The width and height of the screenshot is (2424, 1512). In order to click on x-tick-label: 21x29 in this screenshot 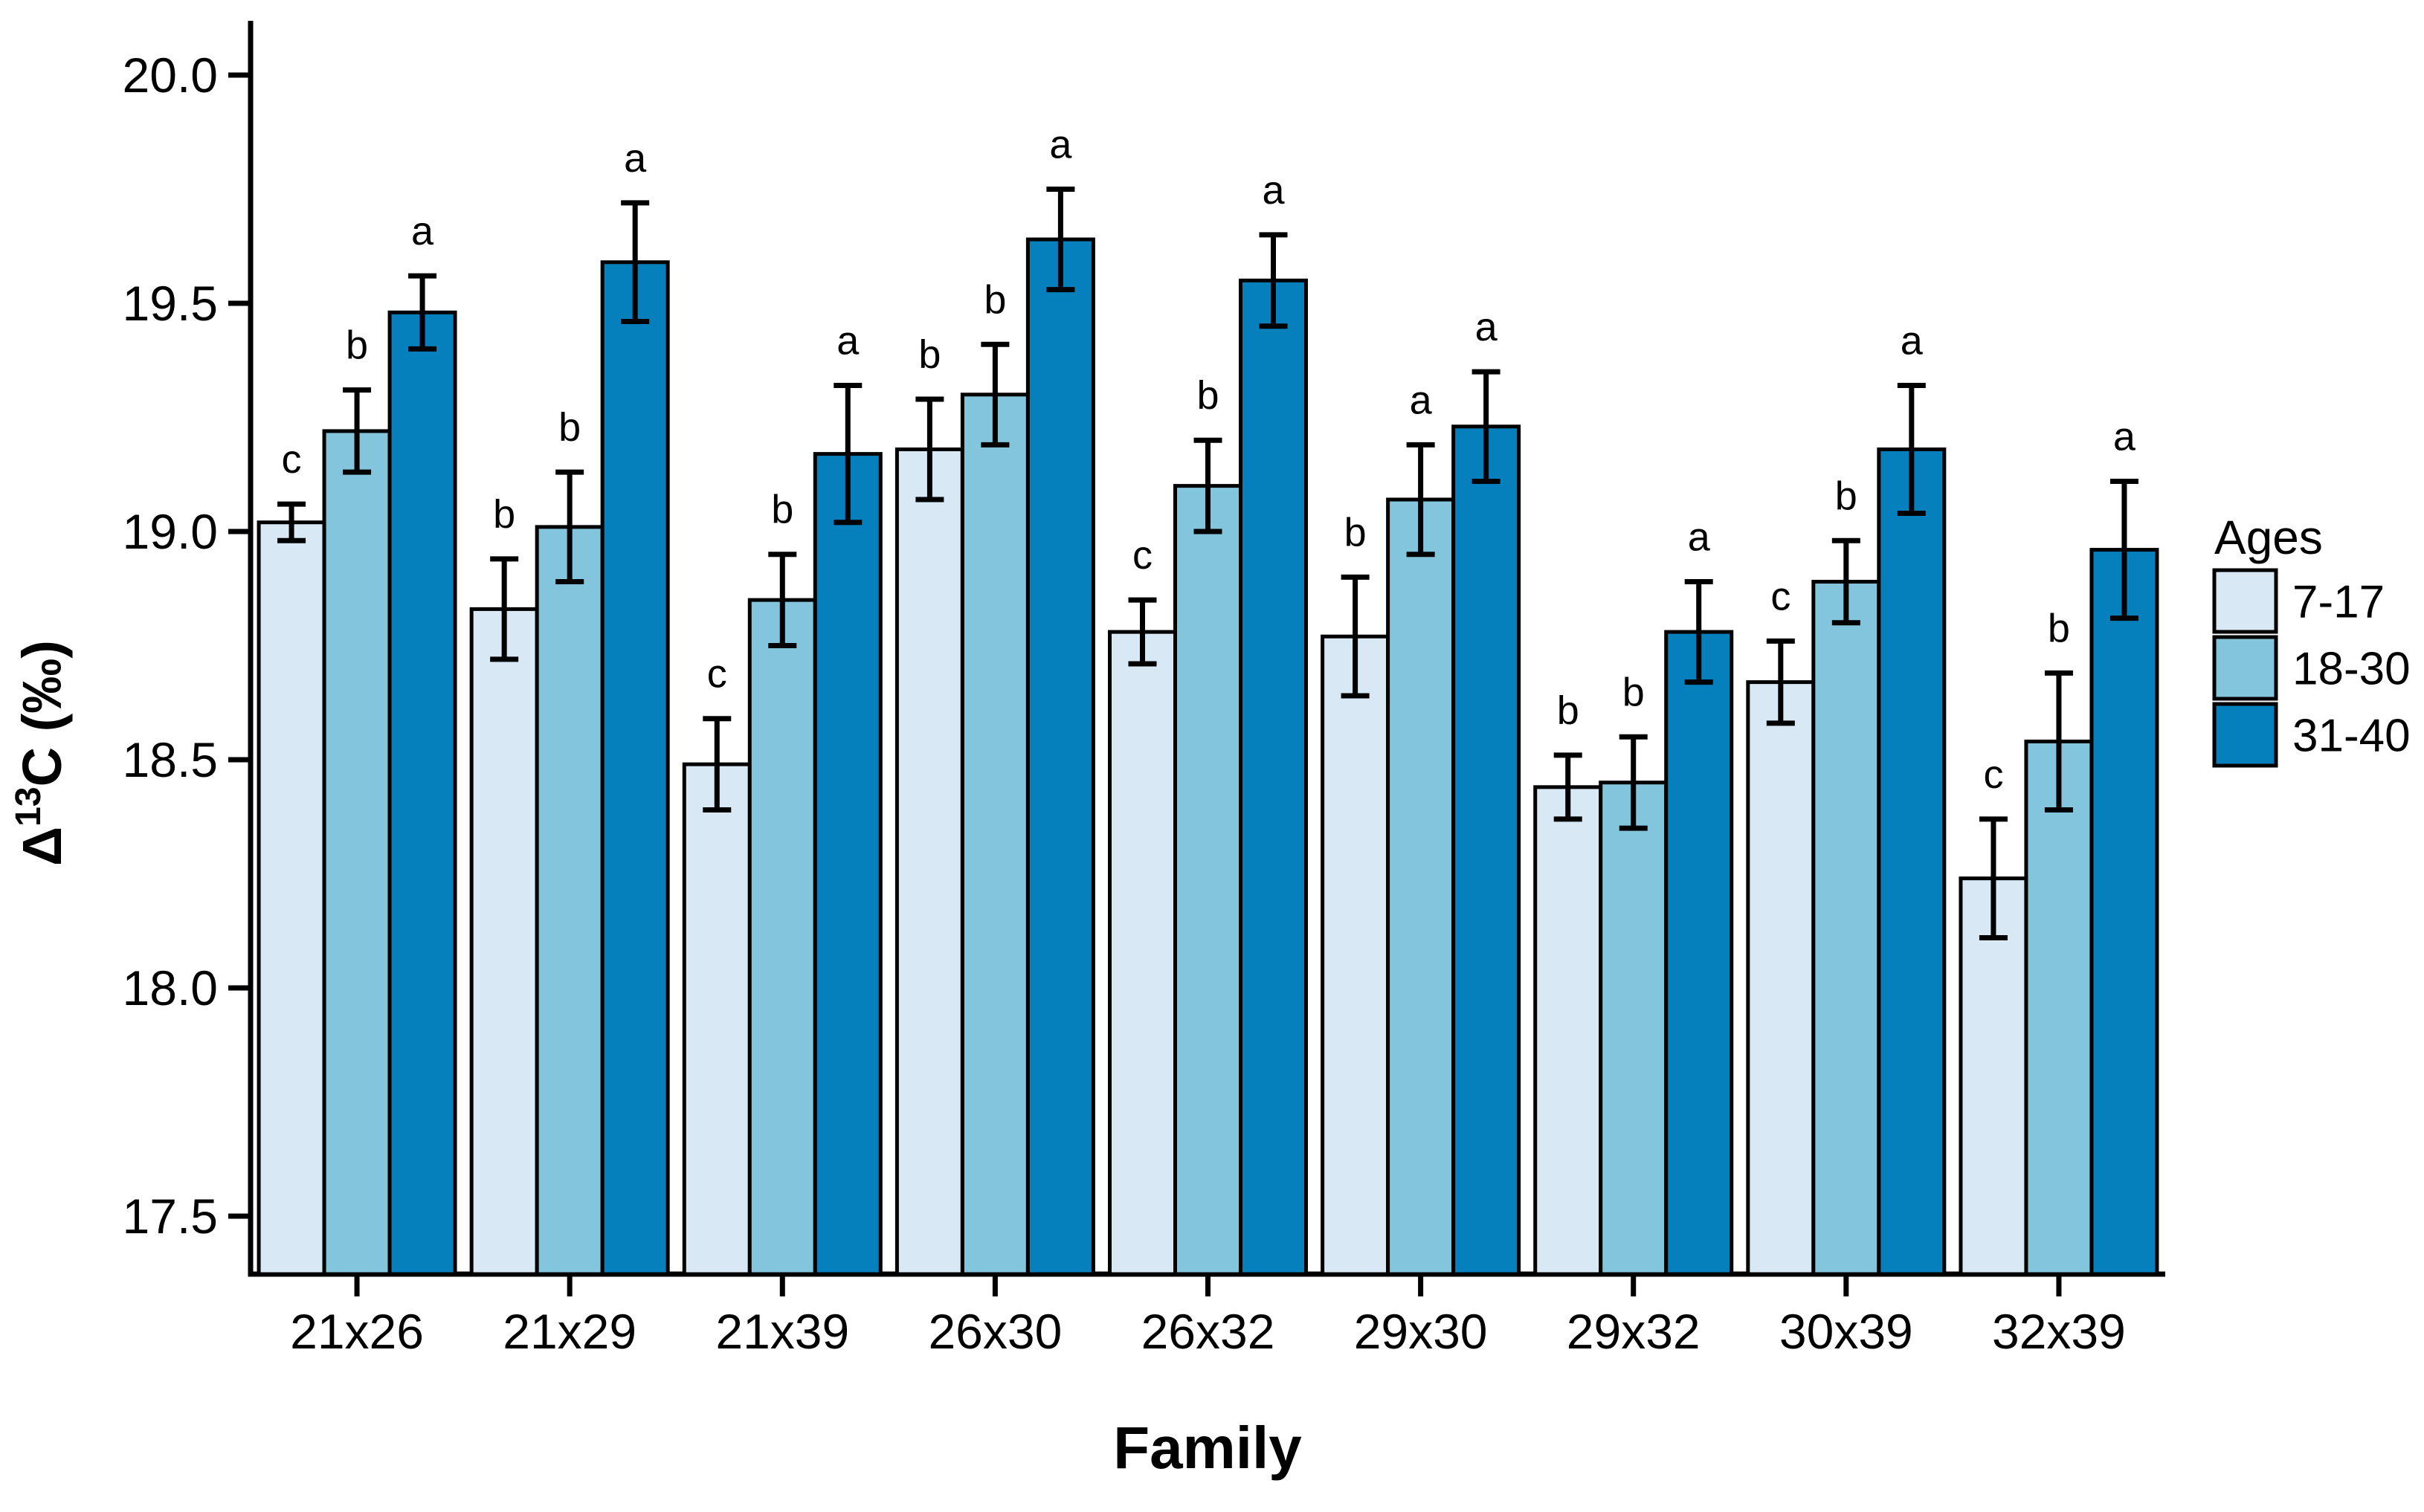, I will do `click(569, 1331)`.